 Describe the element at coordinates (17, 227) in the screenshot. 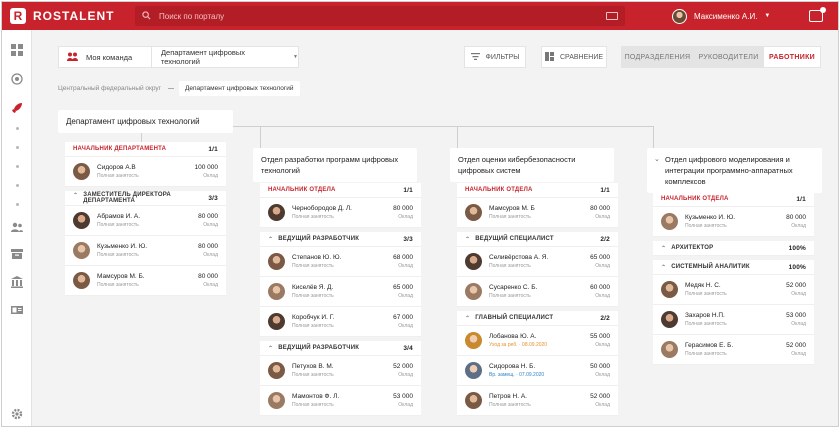

I see `users-icon` at that location.